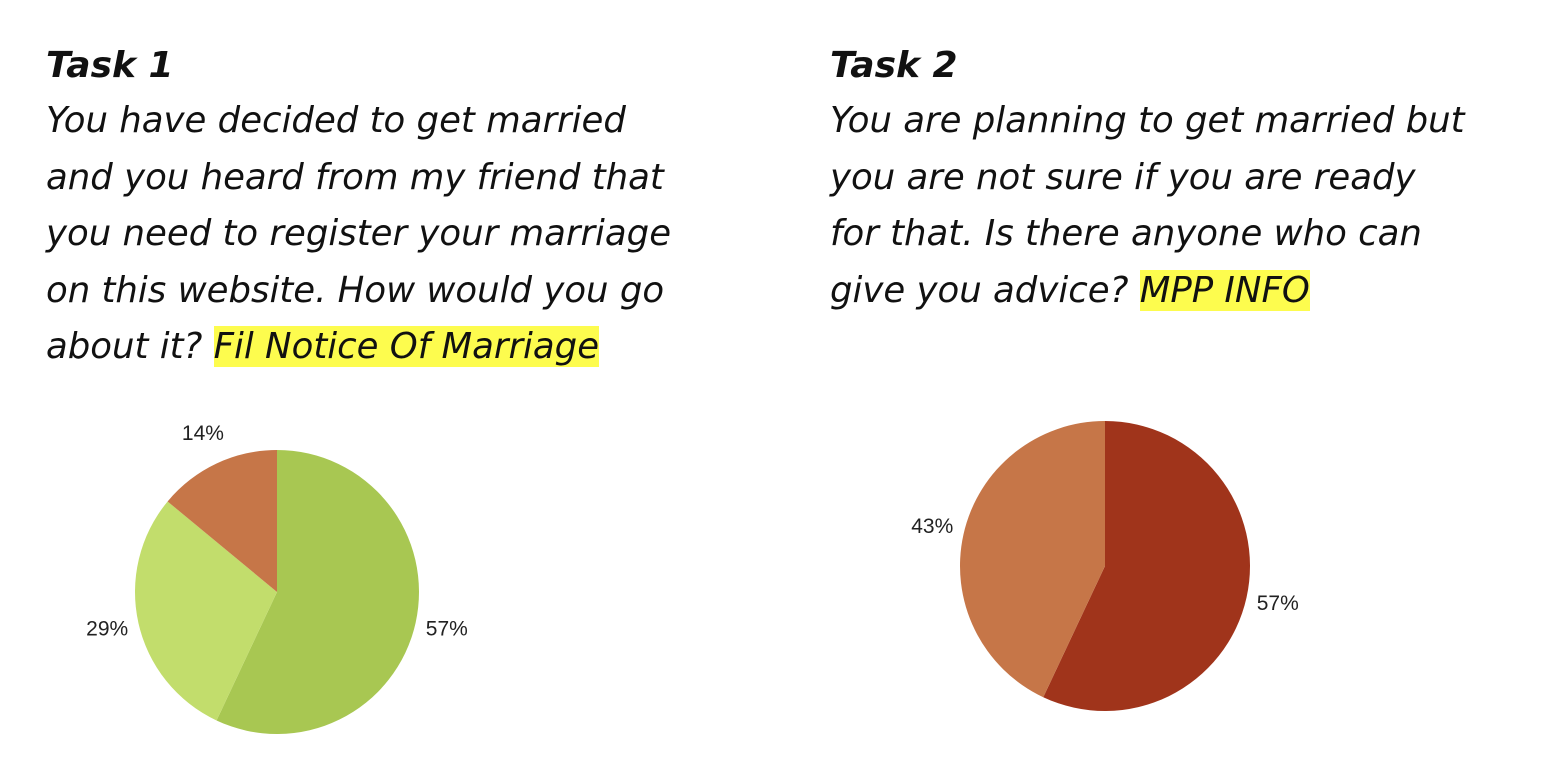 This screenshot has width=1543, height=765. What do you see at coordinates (406, 347) in the screenshot?
I see `task-1-answer-highlight: Fil Notice Of Marriage` at bounding box center [406, 347].